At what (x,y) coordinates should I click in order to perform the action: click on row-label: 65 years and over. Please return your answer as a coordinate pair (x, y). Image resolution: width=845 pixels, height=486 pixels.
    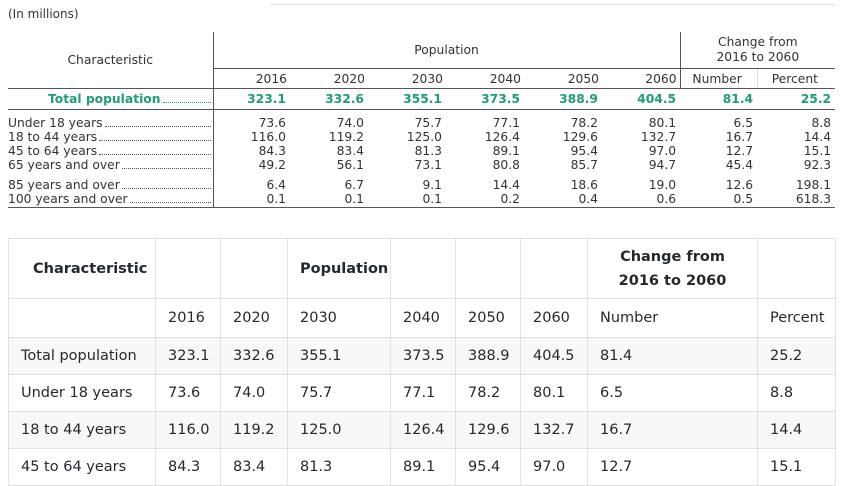
    Looking at the image, I should click on (64, 165).